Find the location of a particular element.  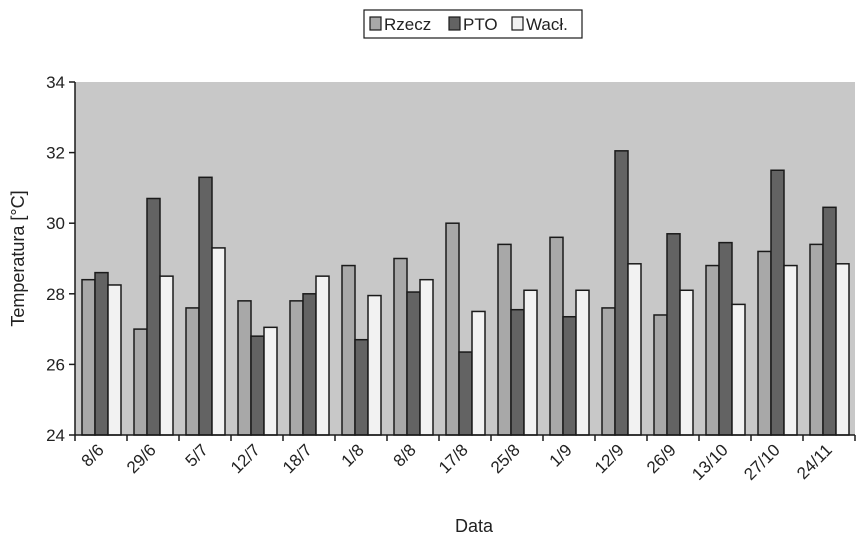

x-tick-label: 26/9 is located at coordinates (661, 458).